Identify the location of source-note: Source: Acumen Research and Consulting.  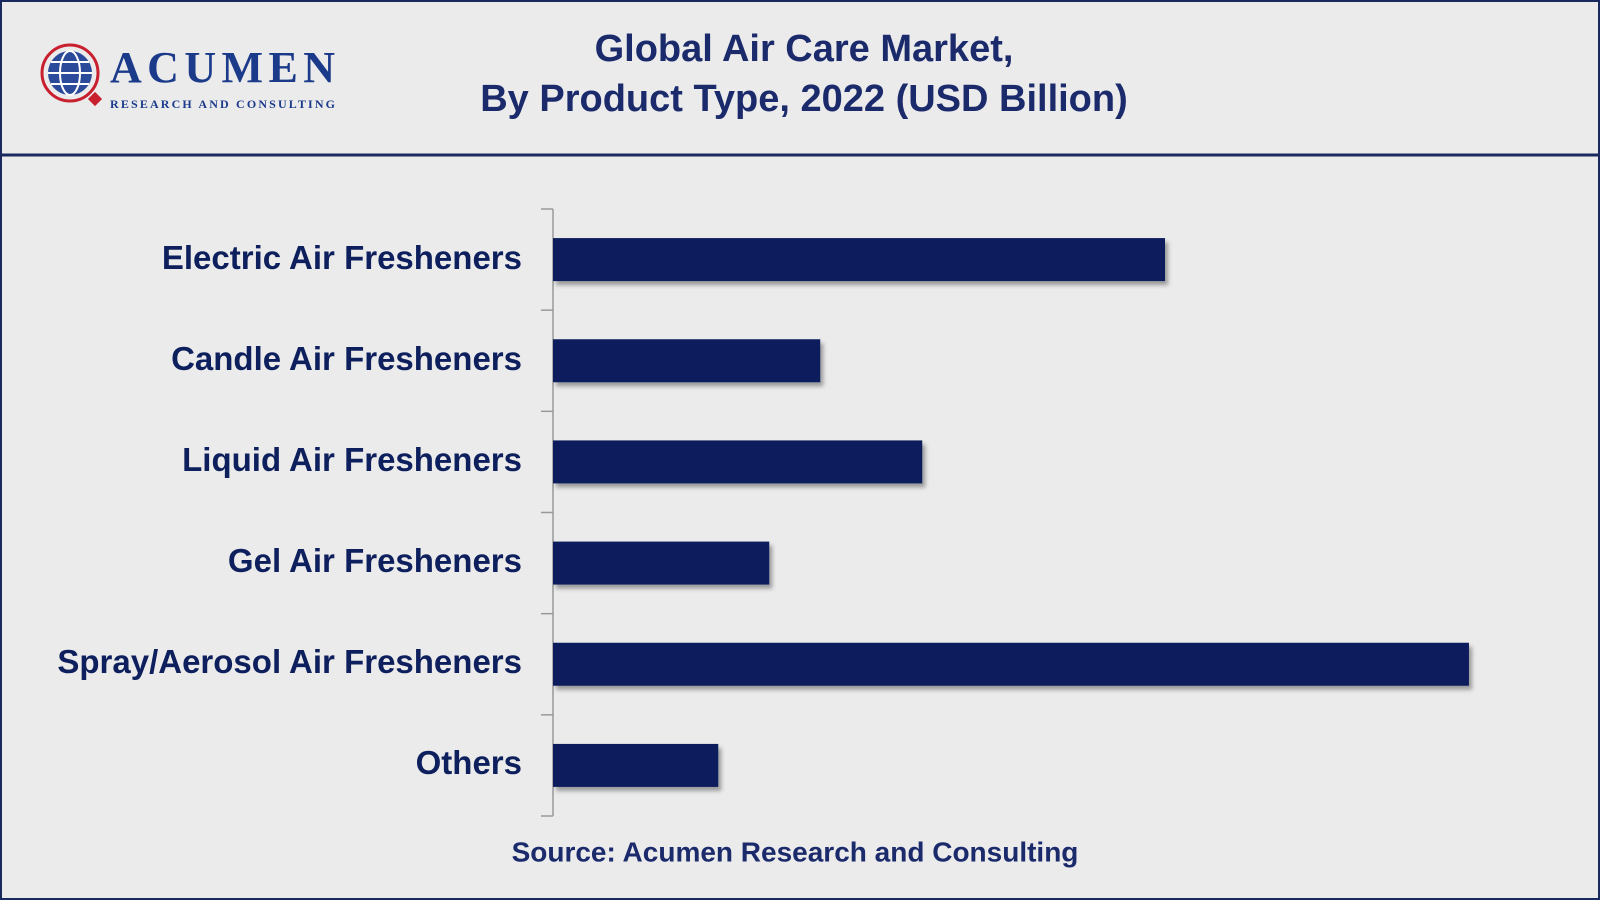
(795, 851).